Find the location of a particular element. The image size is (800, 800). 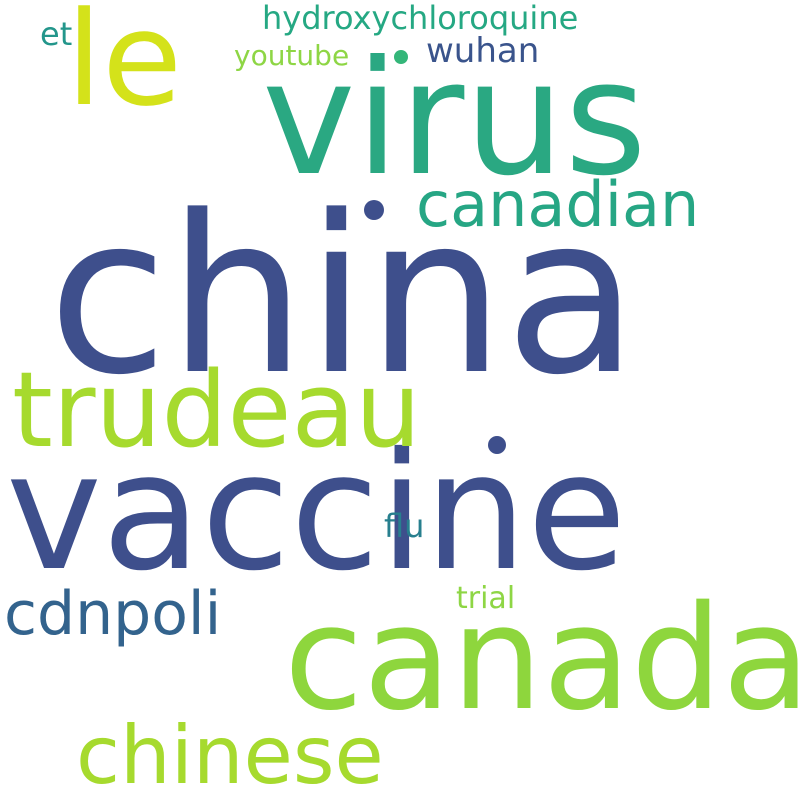

word-virus: virus is located at coordinates (454, 119).